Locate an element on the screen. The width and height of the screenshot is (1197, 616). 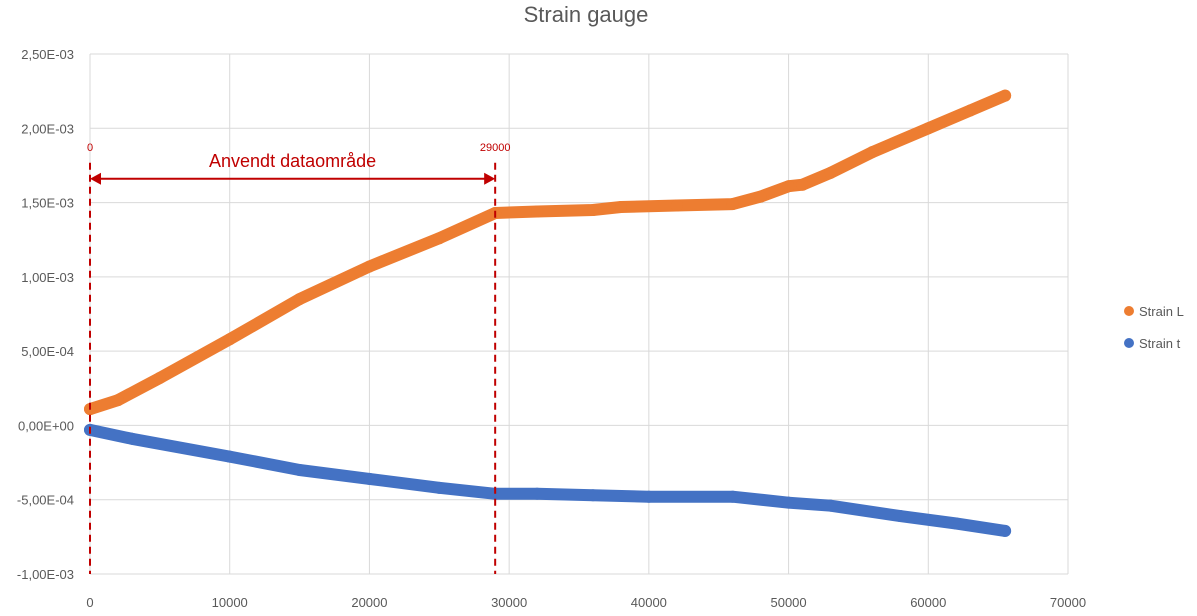
x-tick-label: 10000 is located at coordinates (230, 602).